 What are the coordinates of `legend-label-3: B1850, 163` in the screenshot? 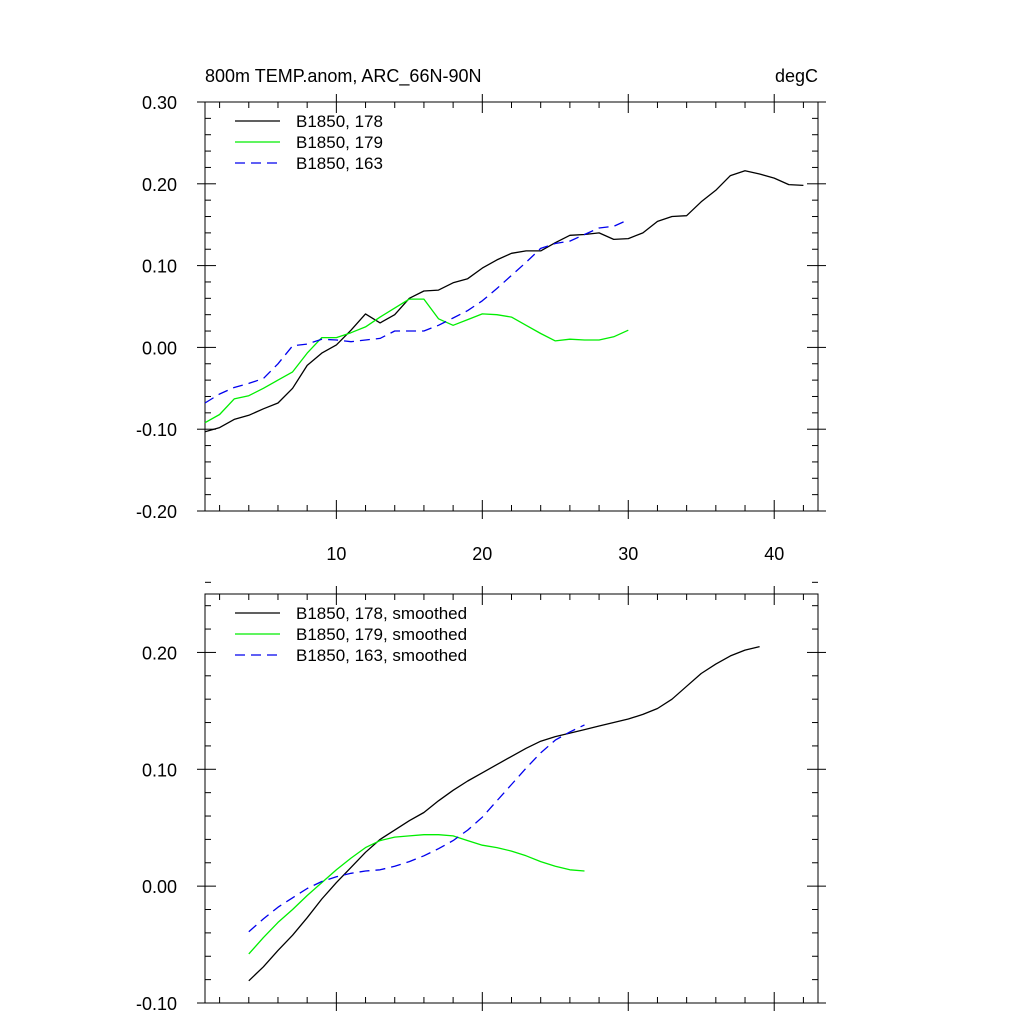 It's located at (339, 163).